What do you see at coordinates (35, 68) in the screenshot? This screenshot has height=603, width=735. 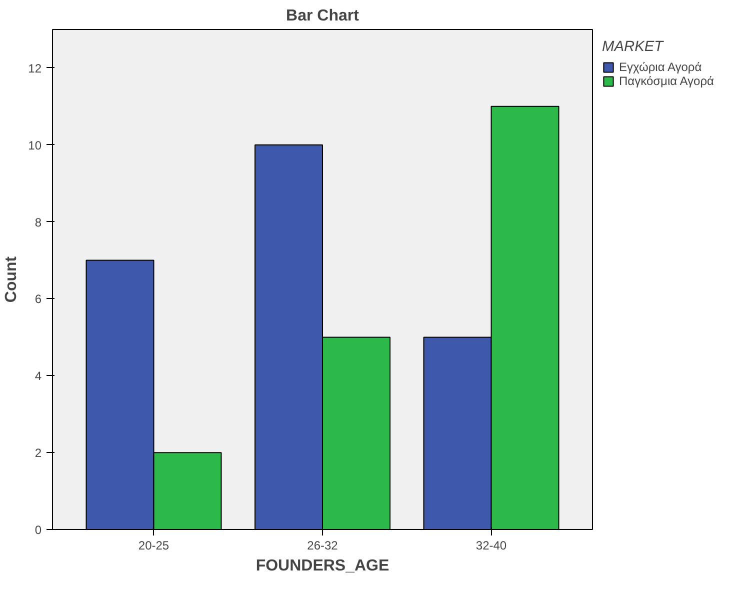 I see `y-tick-label: 12` at bounding box center [35, 68].